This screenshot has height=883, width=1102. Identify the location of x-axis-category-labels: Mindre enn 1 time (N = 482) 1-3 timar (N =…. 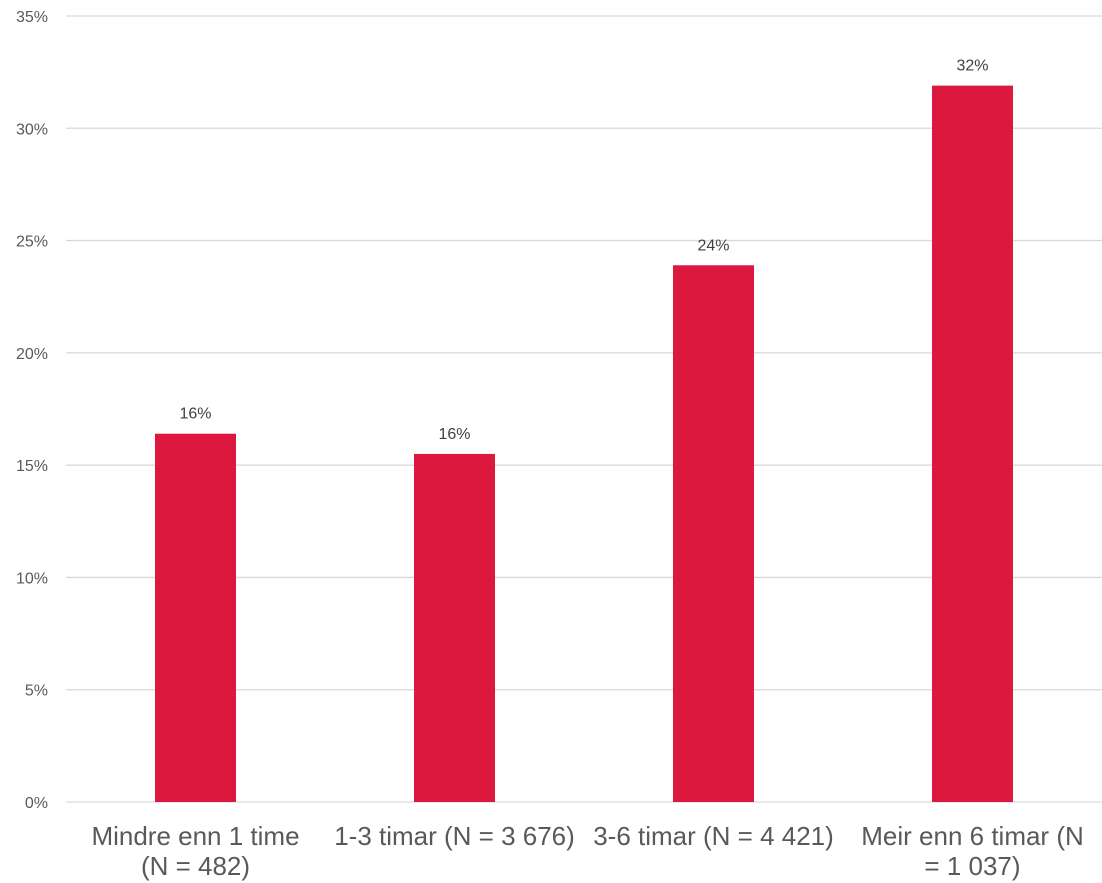
(587, 851).